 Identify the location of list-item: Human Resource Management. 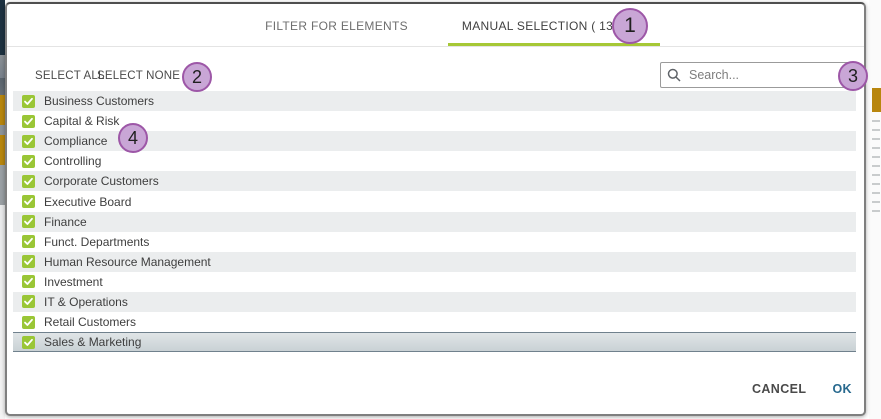
(434, 261).